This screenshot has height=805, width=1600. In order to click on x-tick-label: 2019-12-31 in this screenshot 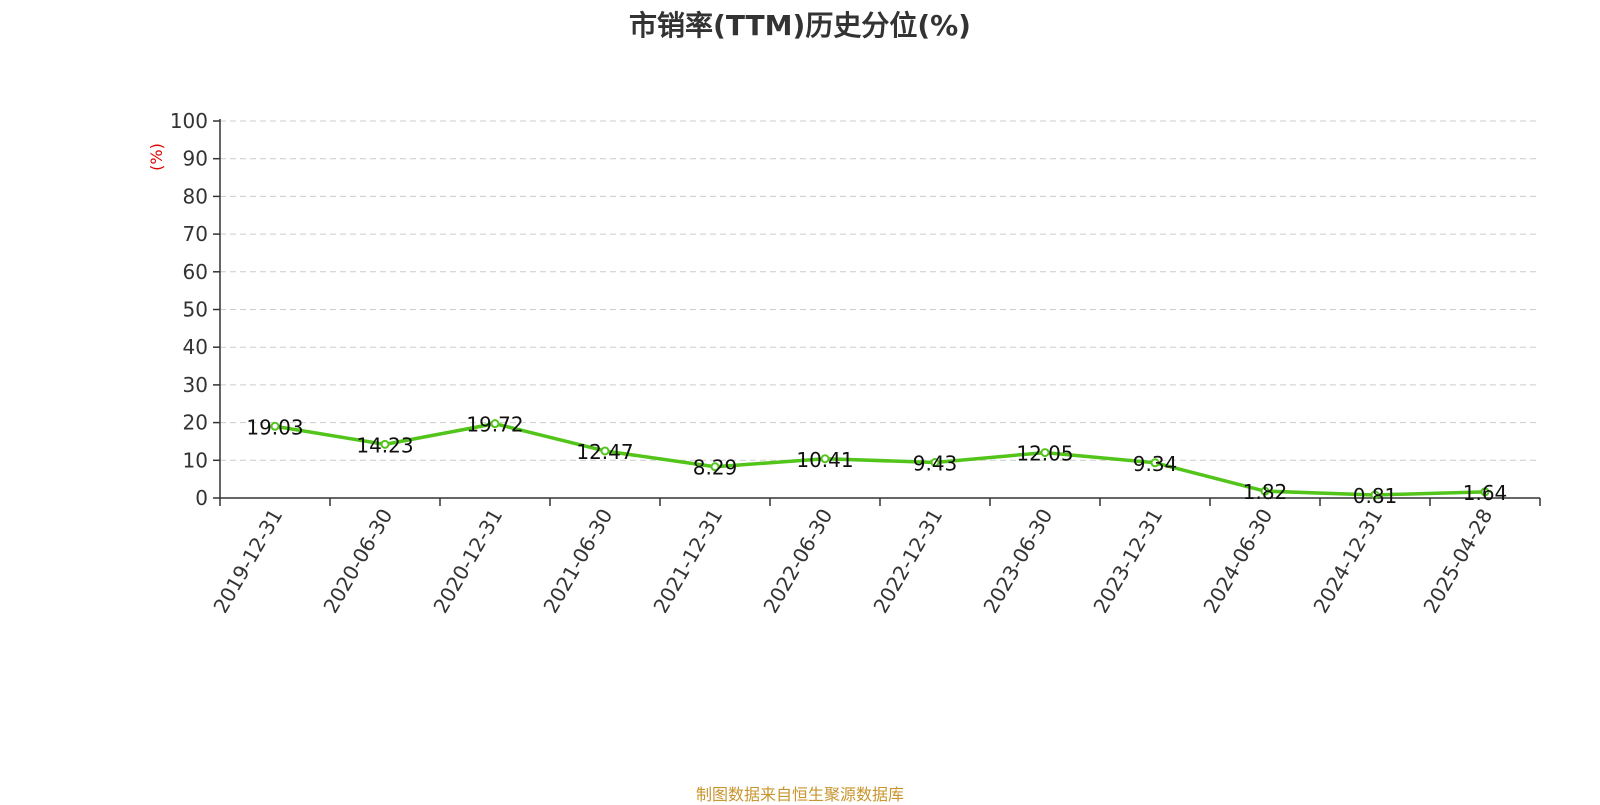, I will do `click(247, 561)`.